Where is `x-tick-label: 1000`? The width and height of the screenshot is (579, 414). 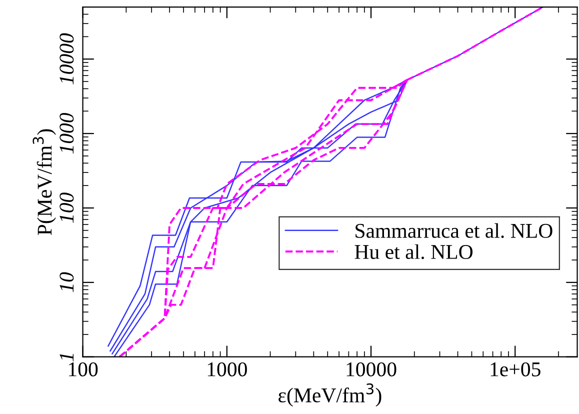
x-tick-label: 1000 is located at coordinates (227, 369).